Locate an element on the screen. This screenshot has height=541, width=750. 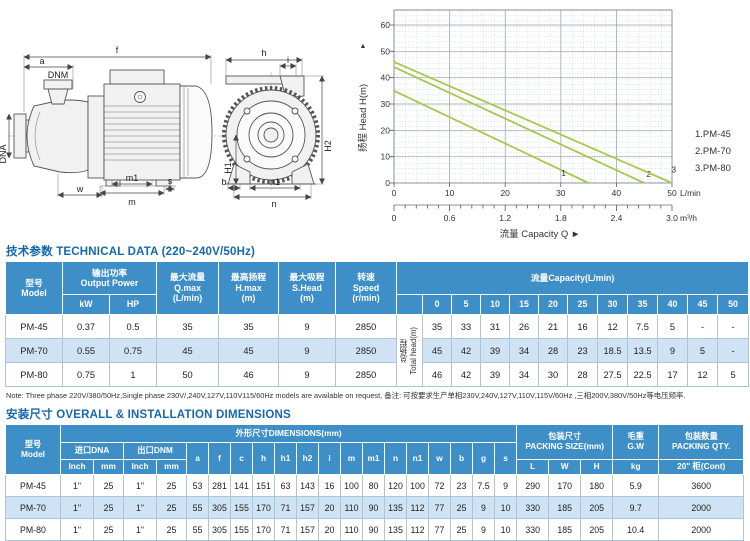
dim-label-n: n is located at coordinates (273, 204).